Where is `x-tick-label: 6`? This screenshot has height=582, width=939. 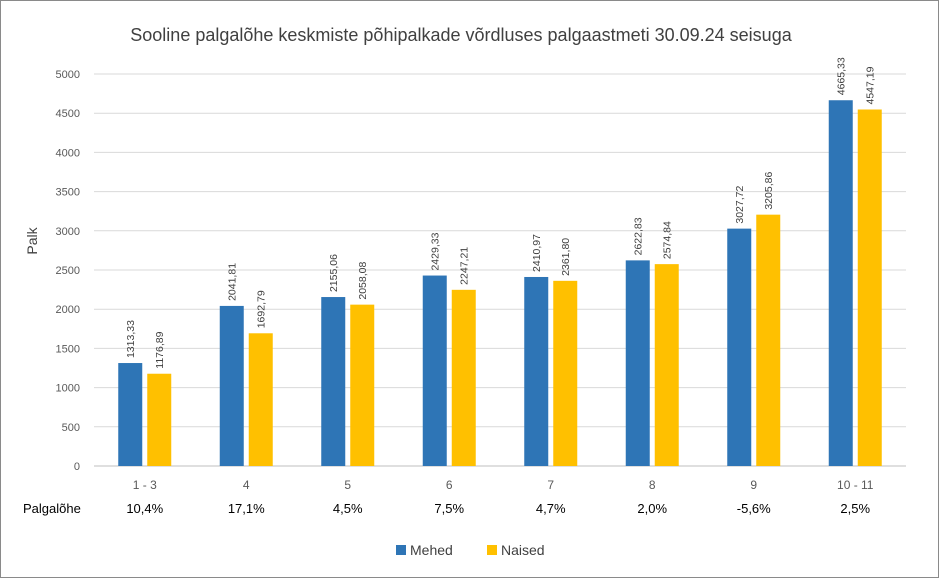
x-tick-label: 6 is located at coordinates (449, 485).